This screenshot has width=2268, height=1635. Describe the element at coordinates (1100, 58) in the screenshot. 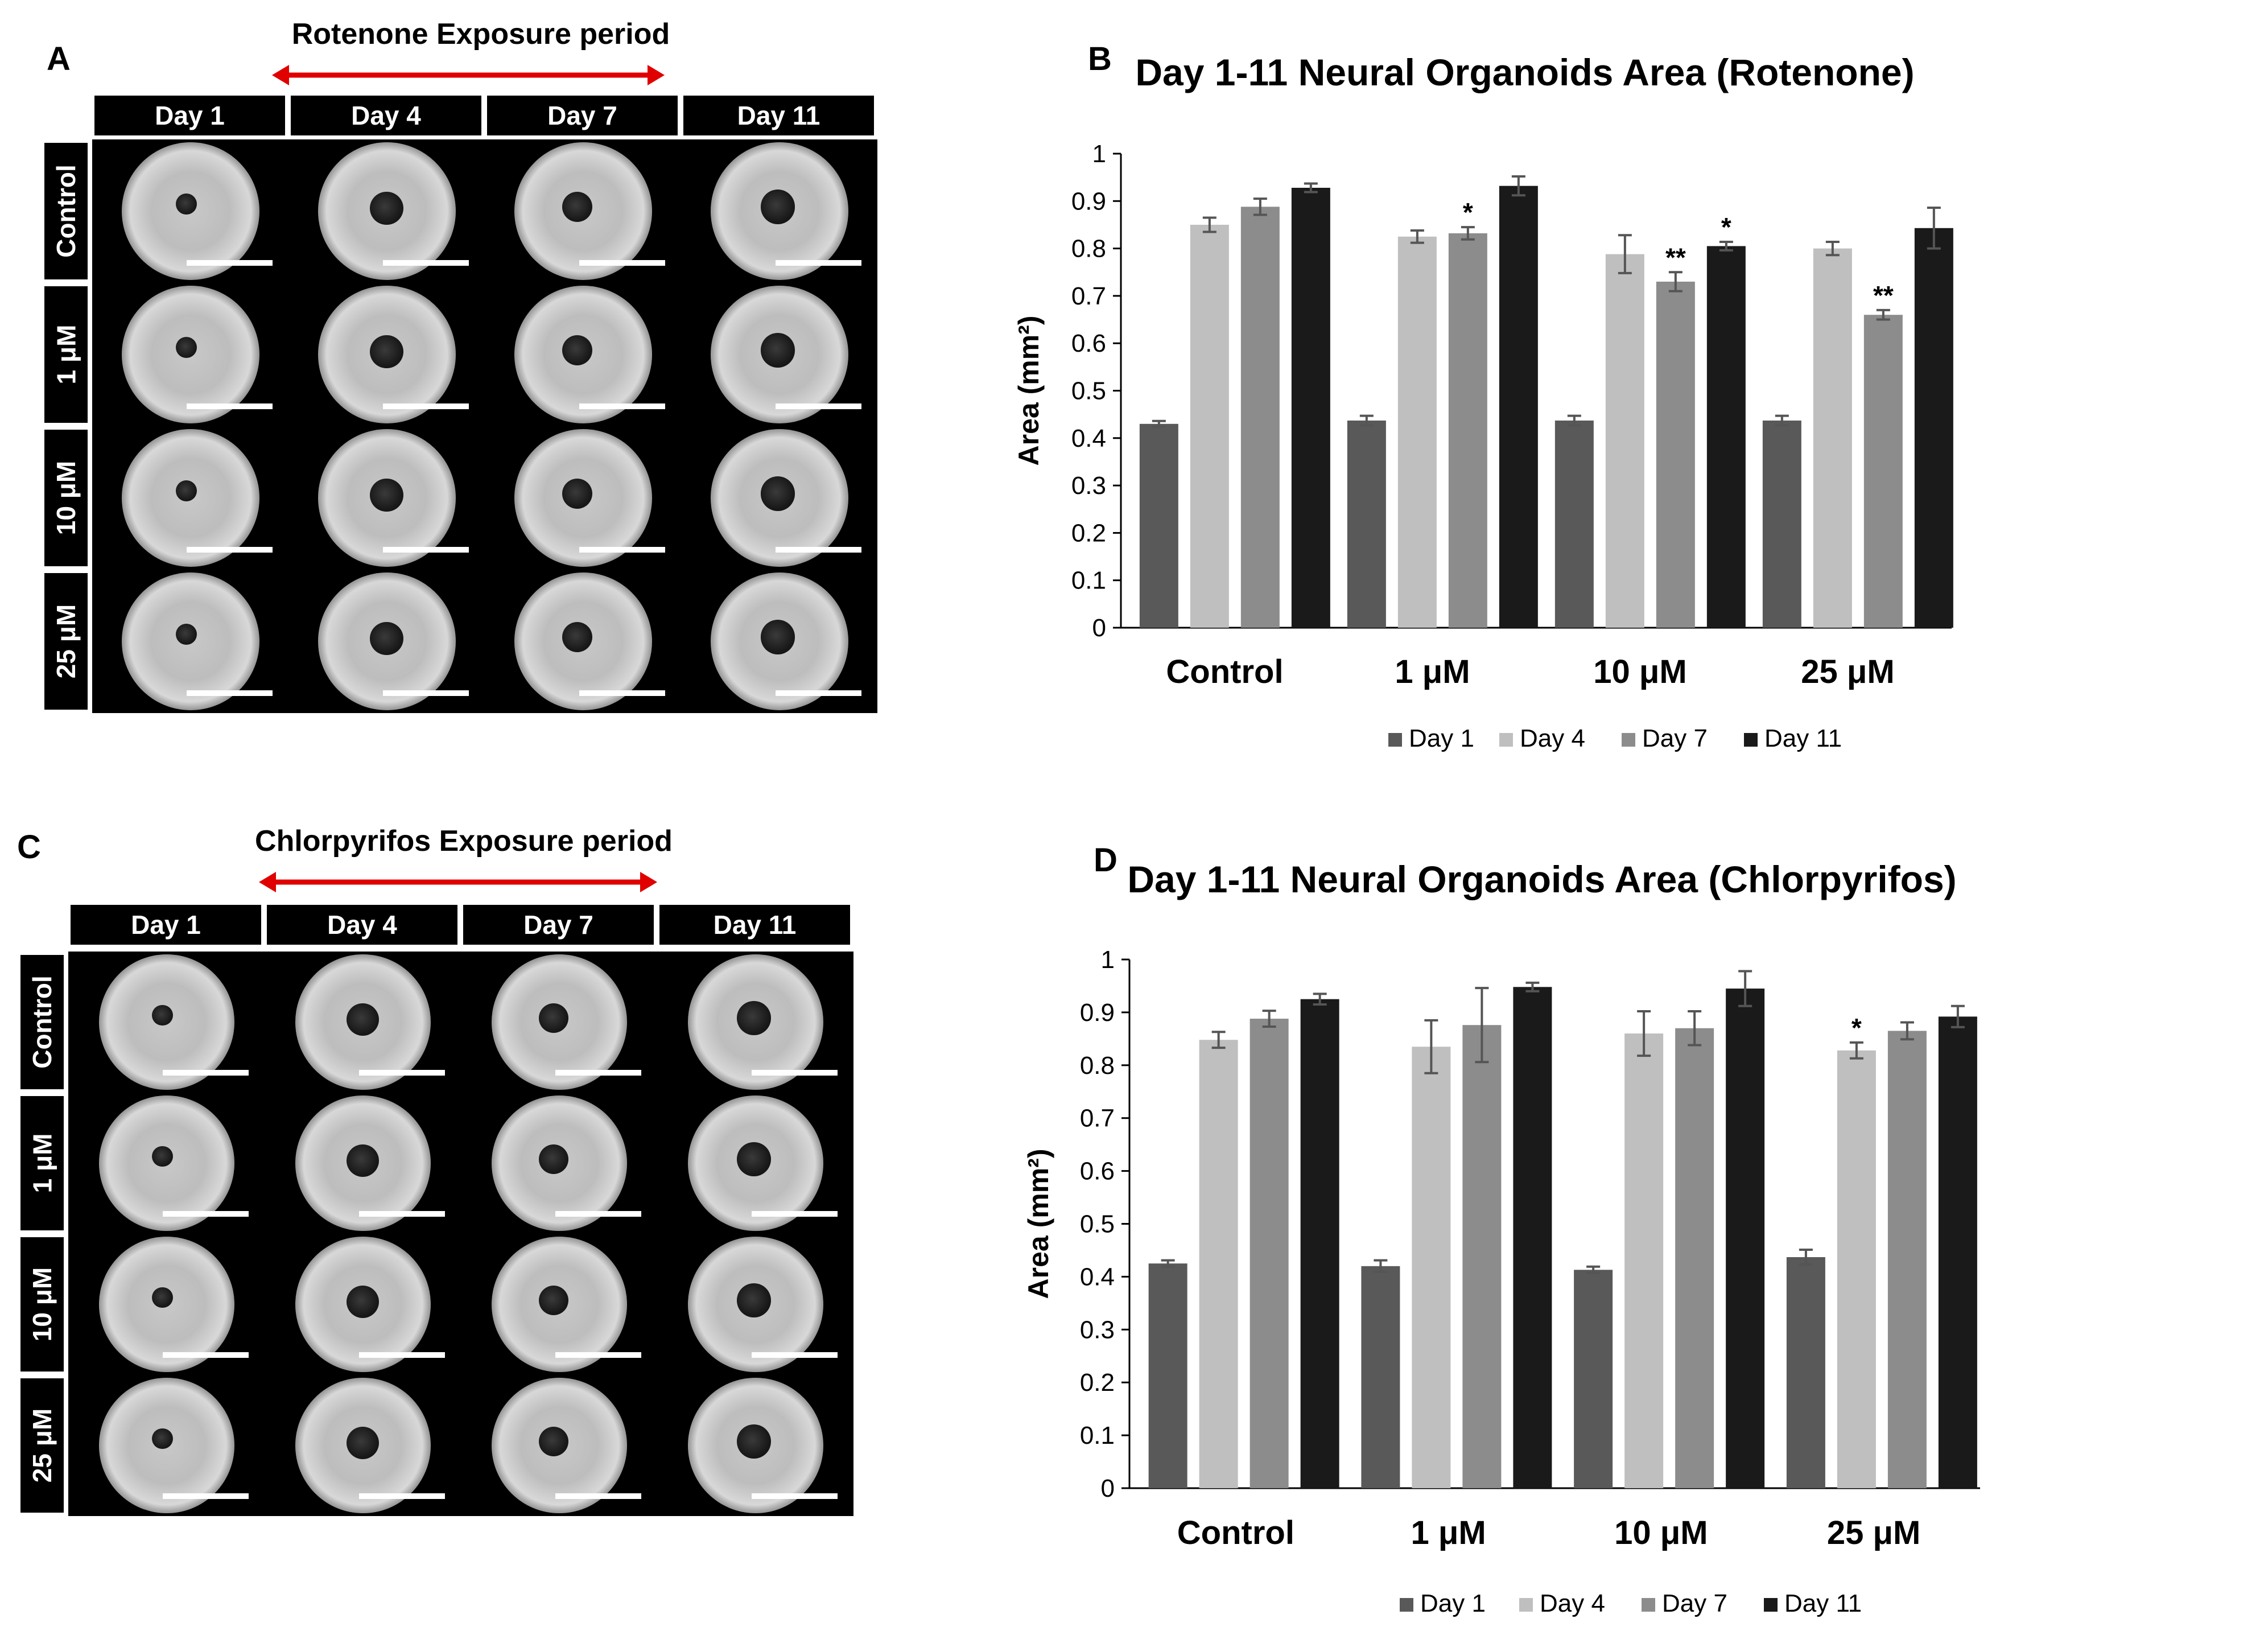

I see `panel-b-letter: B` at that location.